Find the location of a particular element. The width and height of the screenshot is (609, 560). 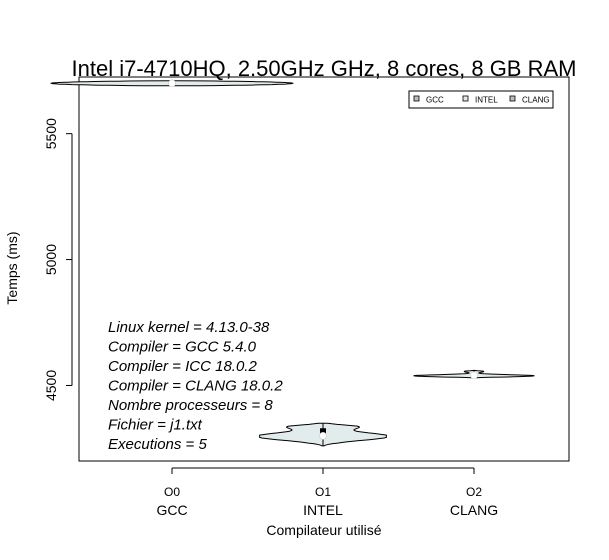

y-tick-label: 5000 is located at coordinates (51, 259).